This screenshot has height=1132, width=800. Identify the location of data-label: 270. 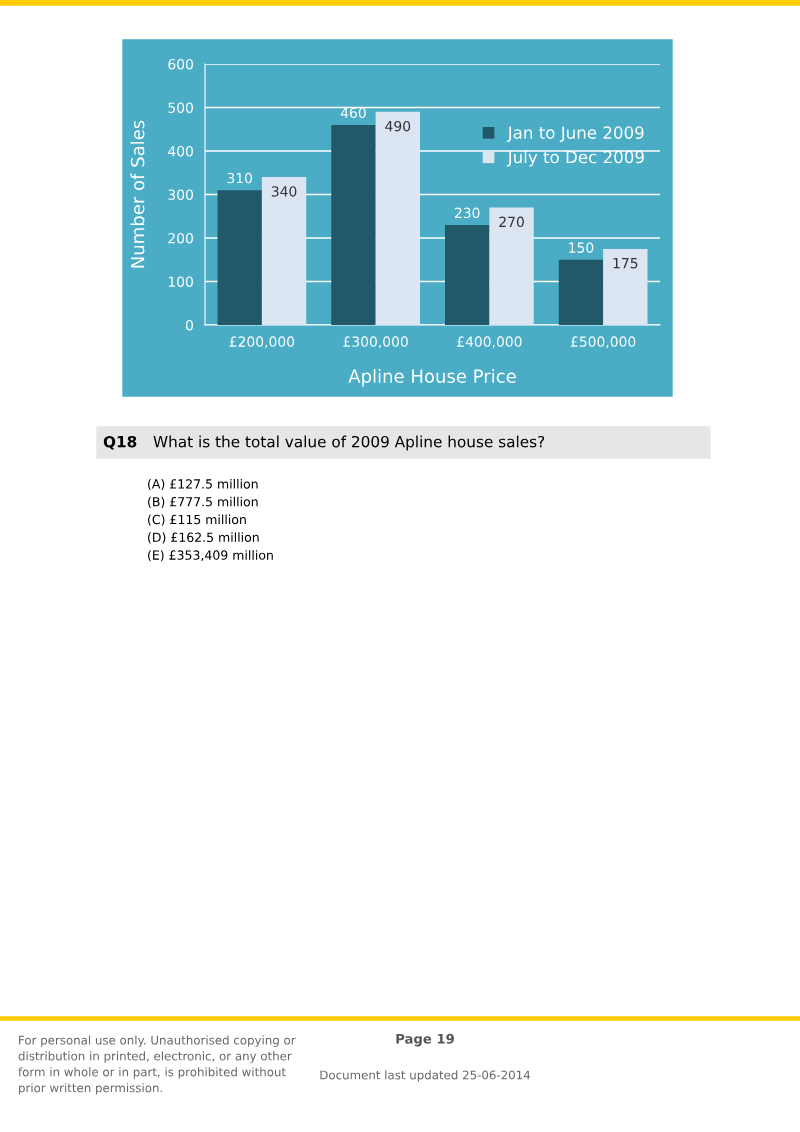
(511, 222).